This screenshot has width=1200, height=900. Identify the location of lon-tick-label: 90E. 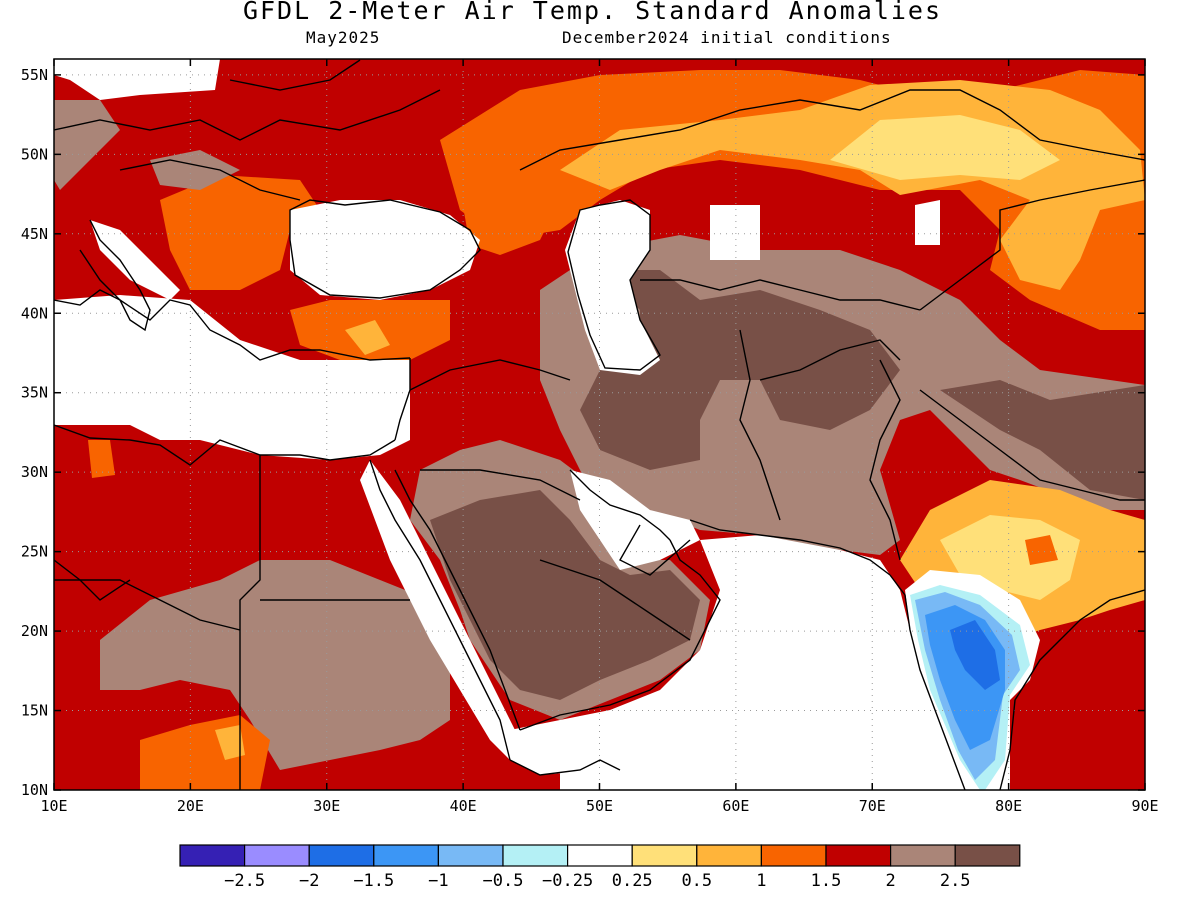
(1144, 806).